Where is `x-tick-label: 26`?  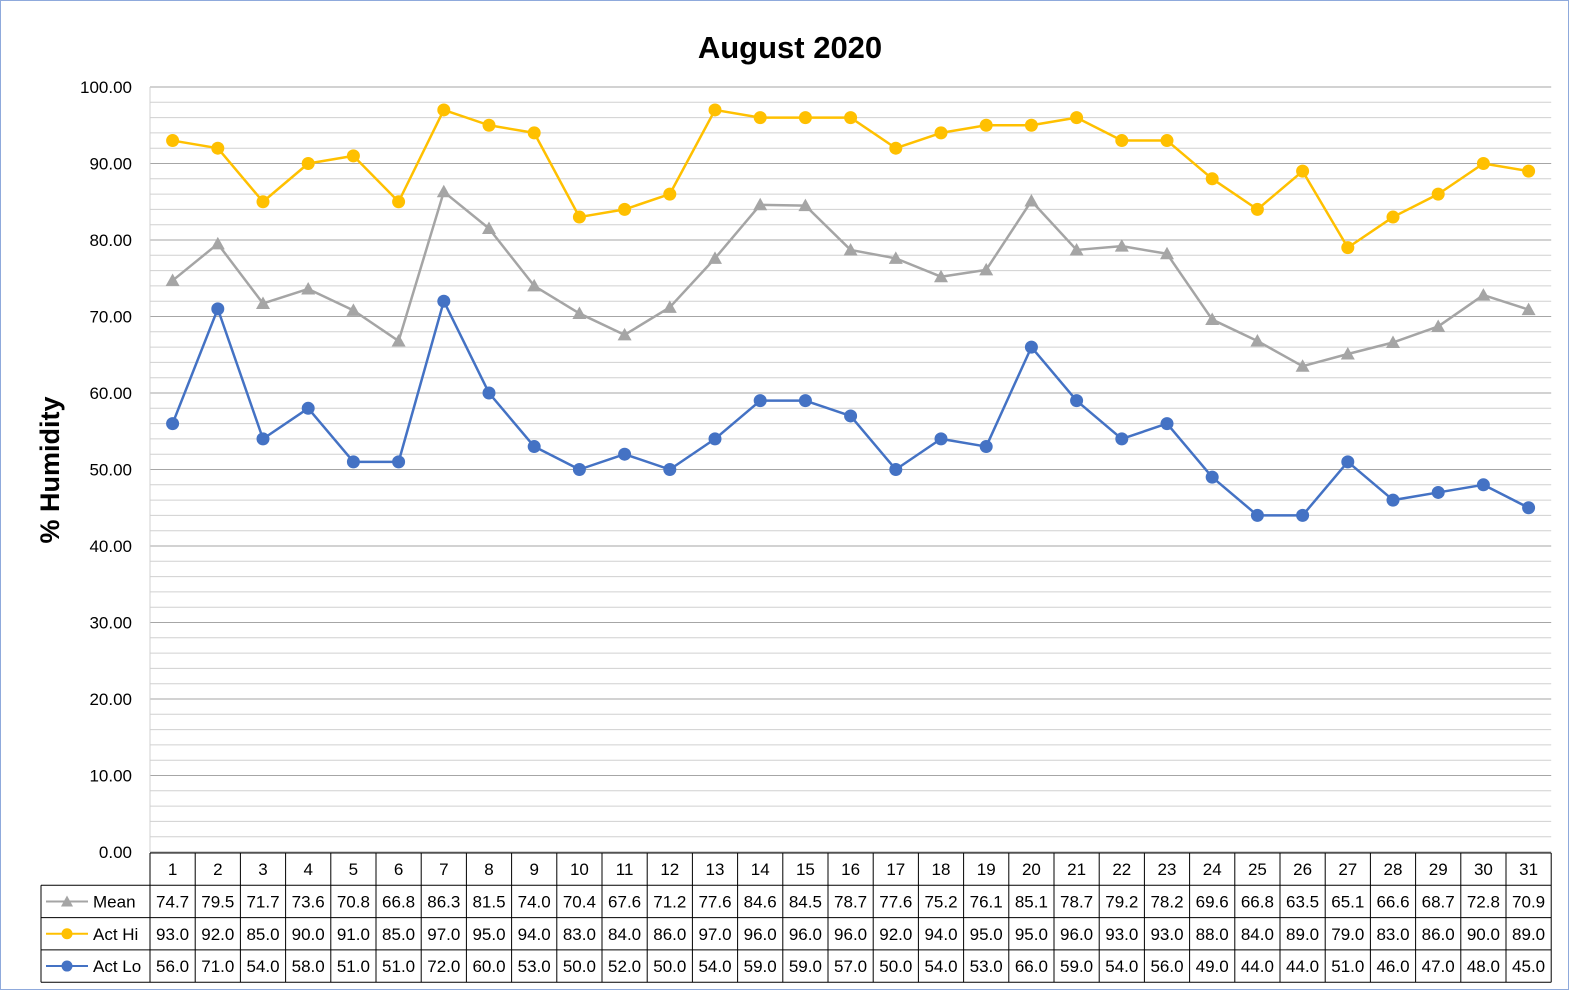 x-tick-label: 26 is located at coordinates (1302, 869).